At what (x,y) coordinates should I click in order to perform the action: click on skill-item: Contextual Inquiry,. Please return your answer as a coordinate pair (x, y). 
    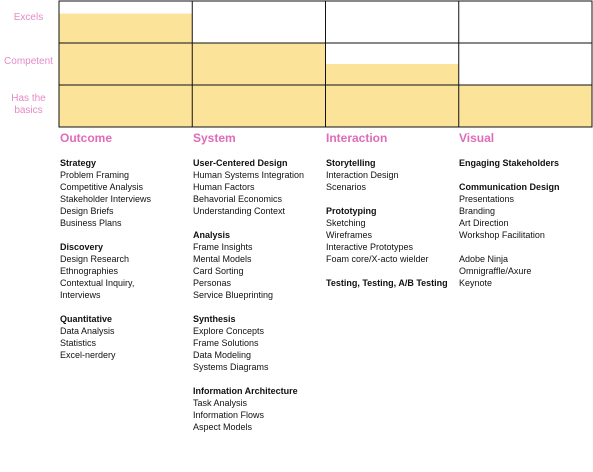
    Looking at the image, I should click on (97, 283).